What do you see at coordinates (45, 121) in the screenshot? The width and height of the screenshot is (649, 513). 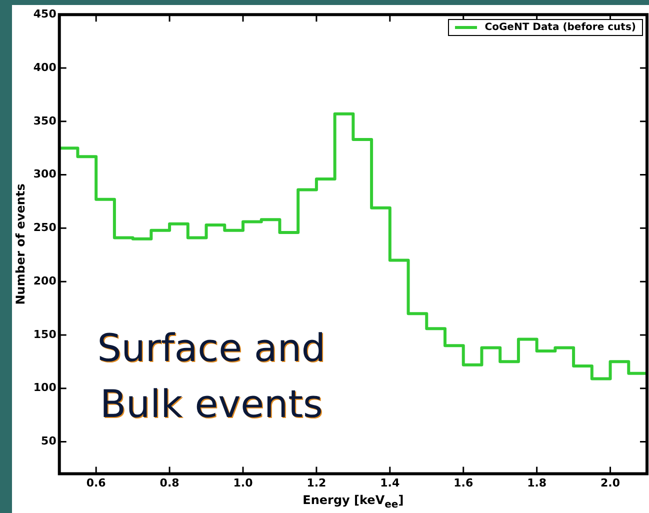 I see `y-tick-label: 350` at bounding box center [45, 121].